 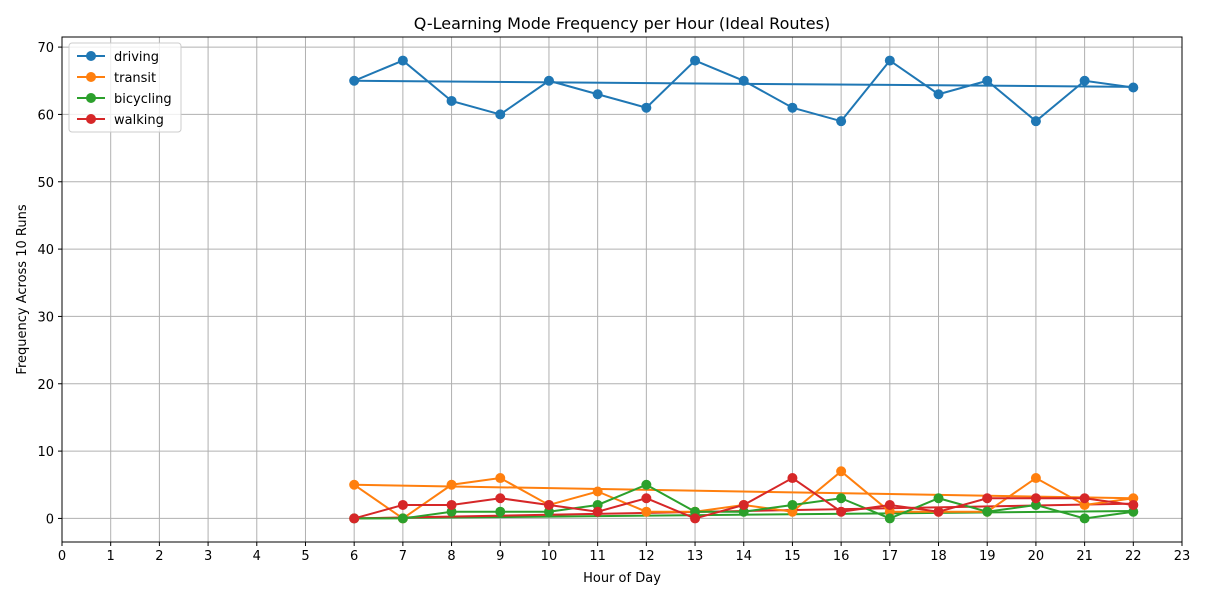 I want to click on transit-trend-line, so click(x=744, y=491).